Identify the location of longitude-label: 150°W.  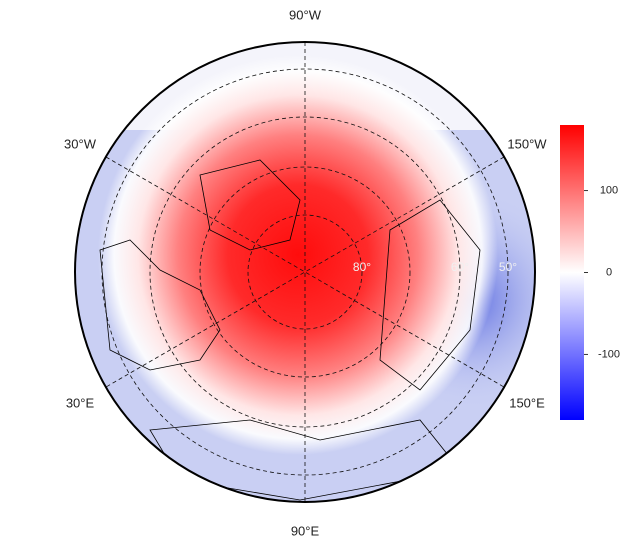
(527, 143).